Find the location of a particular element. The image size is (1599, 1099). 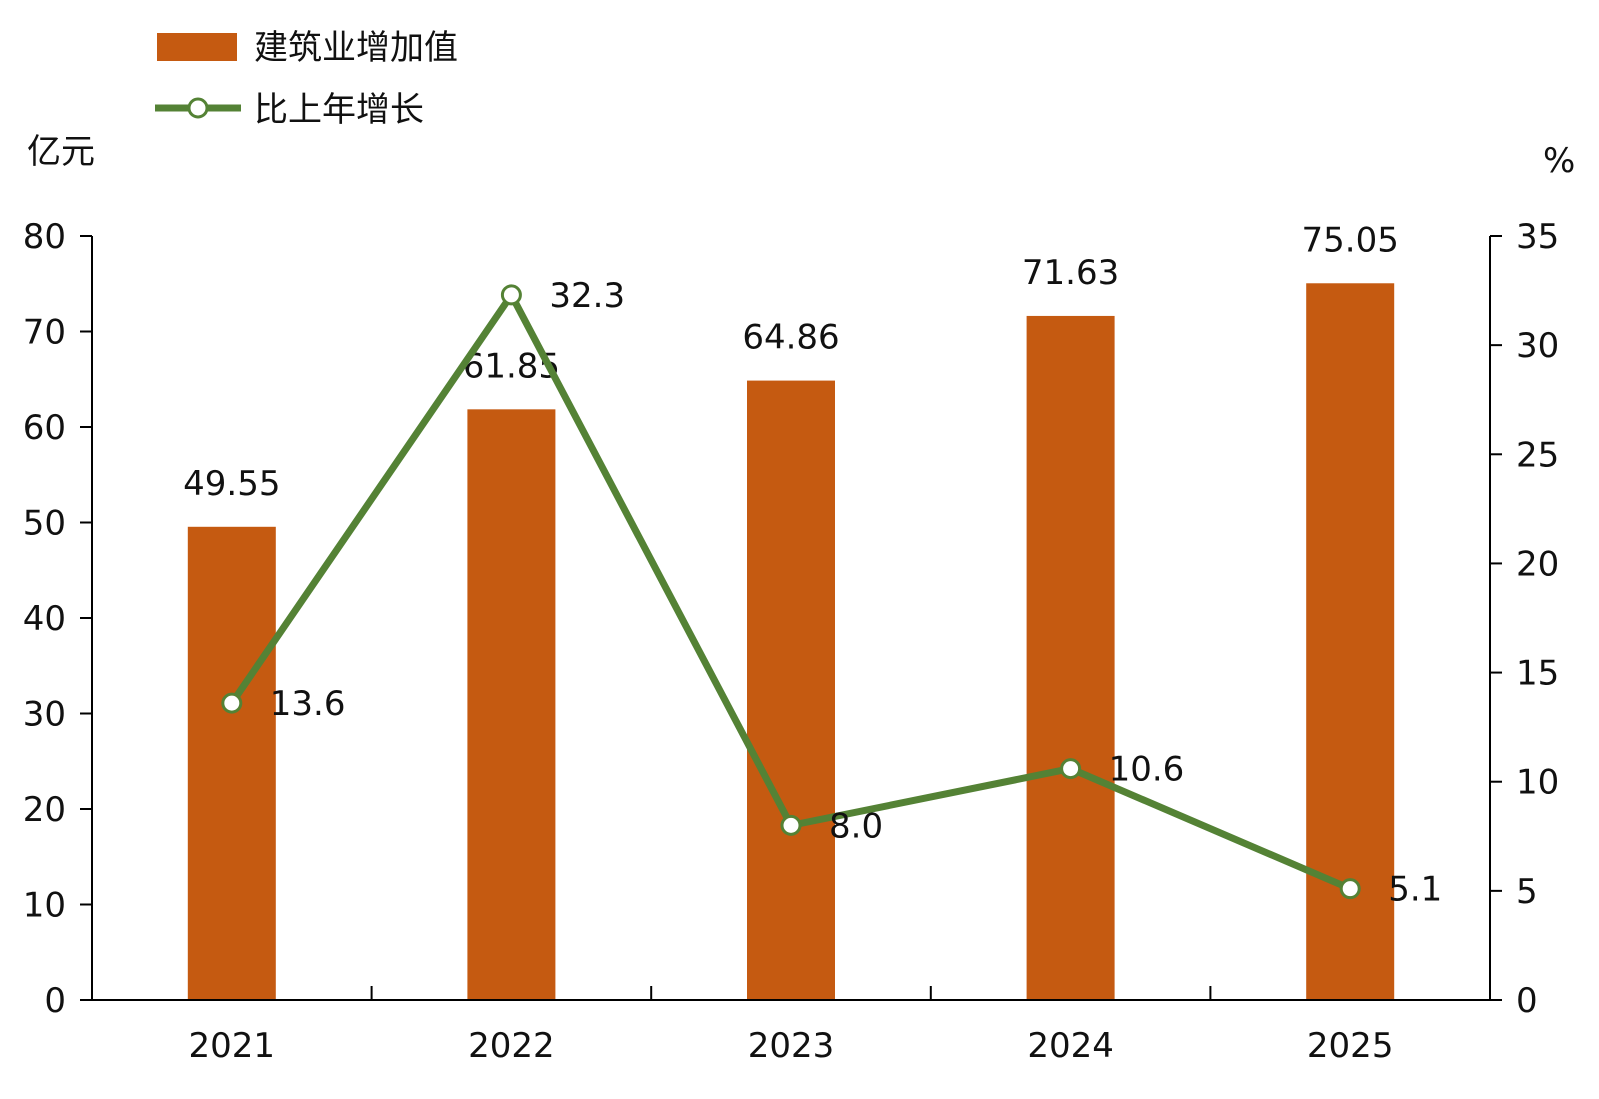

right-axis-unit: % is located at coordinates (1559, 161).